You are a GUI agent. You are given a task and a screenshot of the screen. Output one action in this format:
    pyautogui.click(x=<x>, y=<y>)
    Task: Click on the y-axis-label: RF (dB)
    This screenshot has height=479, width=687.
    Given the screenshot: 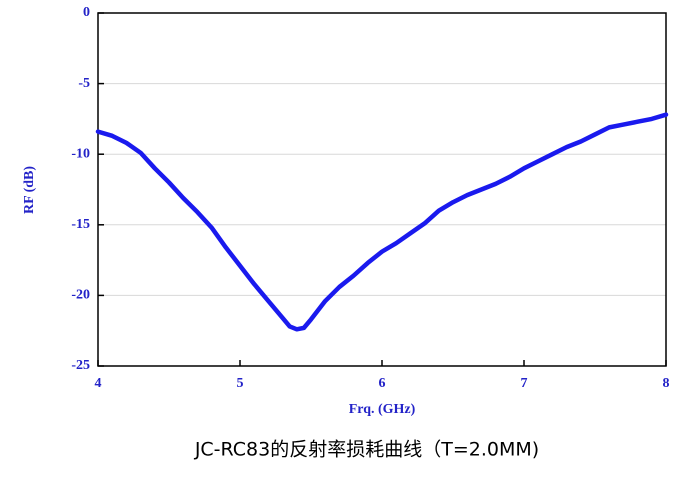 What is the action you would take?
    pyautogui.click(x=29, y=190)
    